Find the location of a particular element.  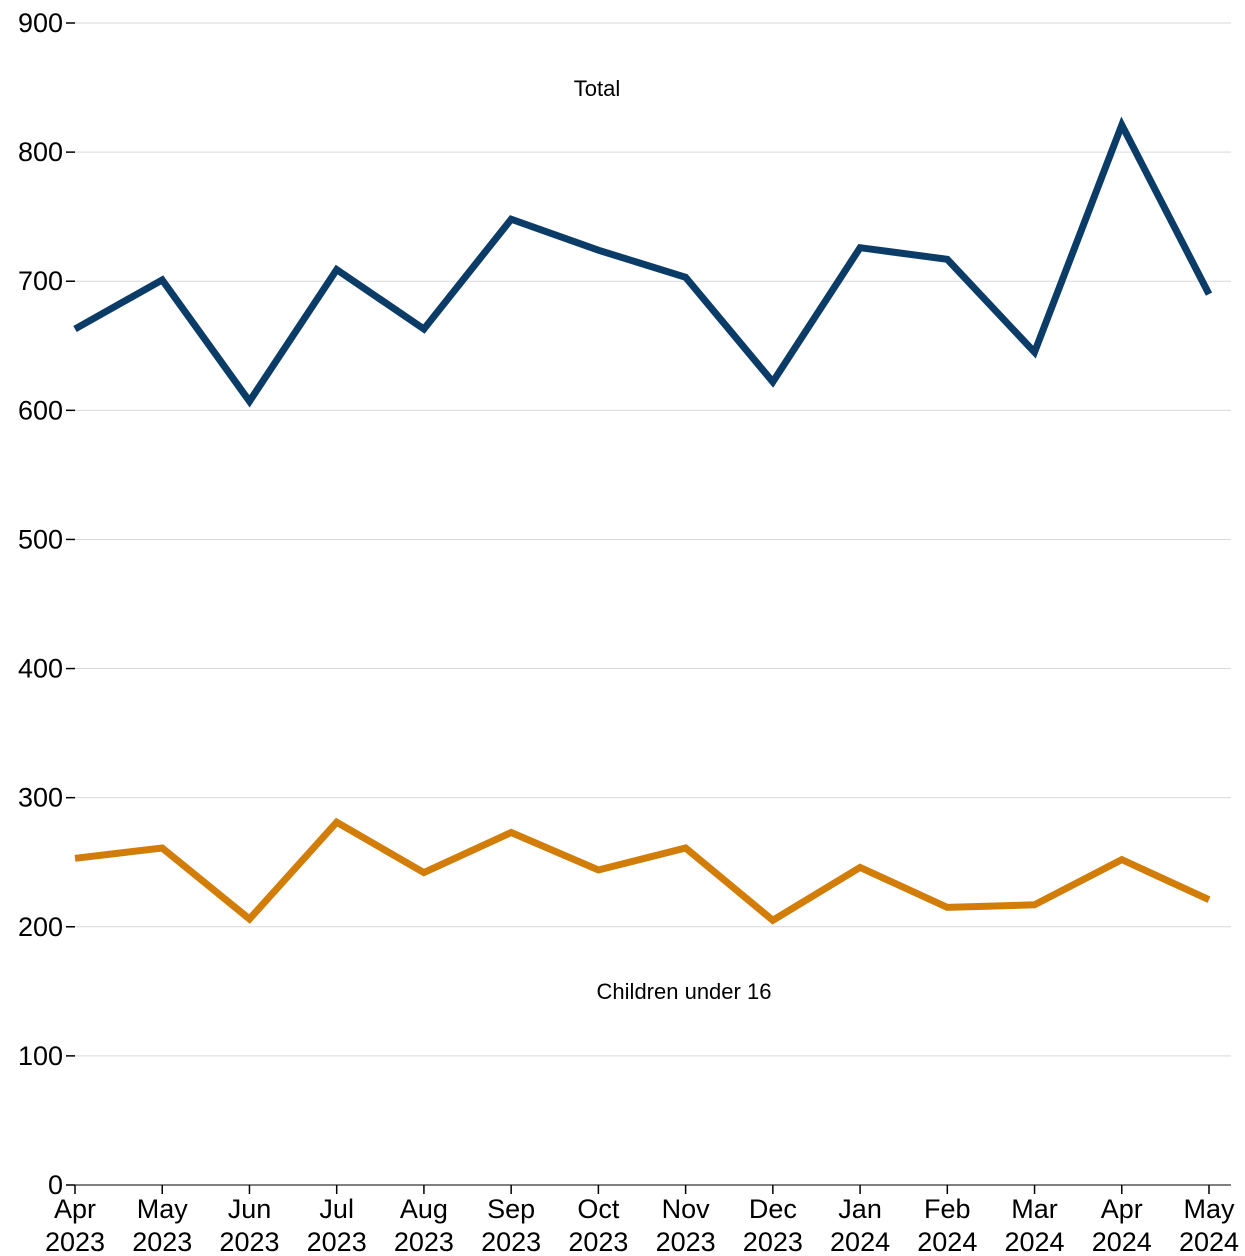

x-tick-label-month: Nov is located at coordinates (686, 1209).